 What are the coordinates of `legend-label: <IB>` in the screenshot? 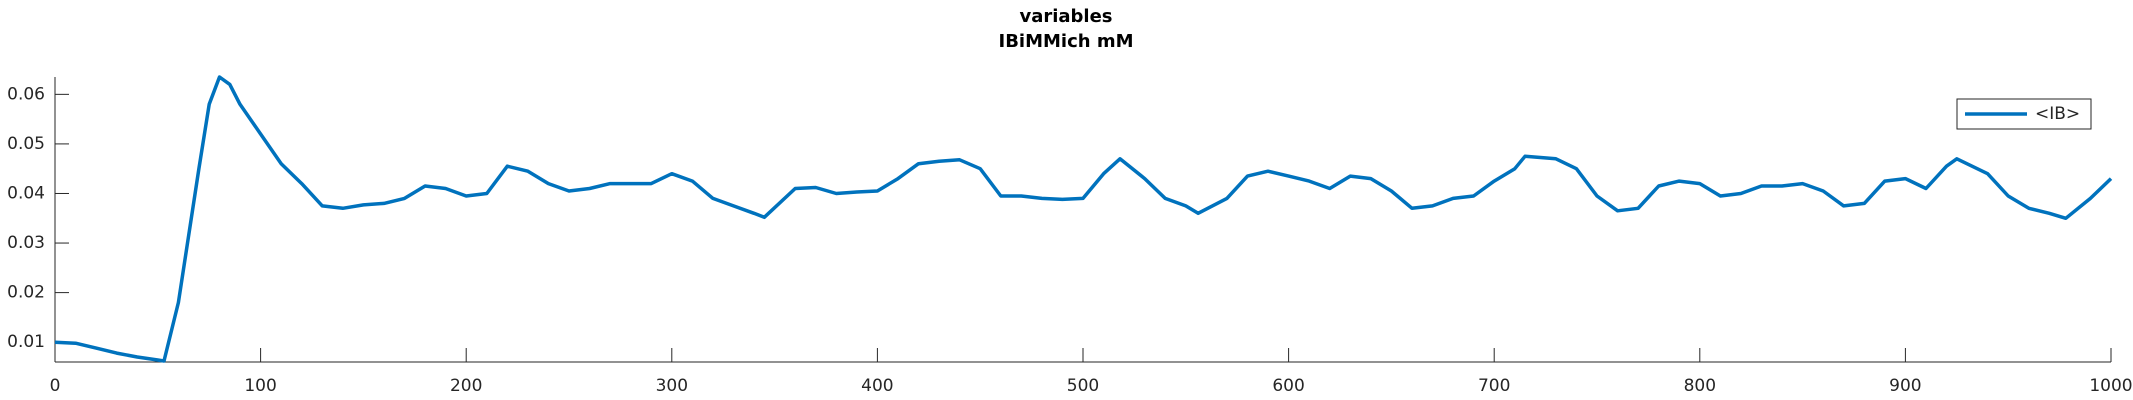 It's located at (2057, 114).